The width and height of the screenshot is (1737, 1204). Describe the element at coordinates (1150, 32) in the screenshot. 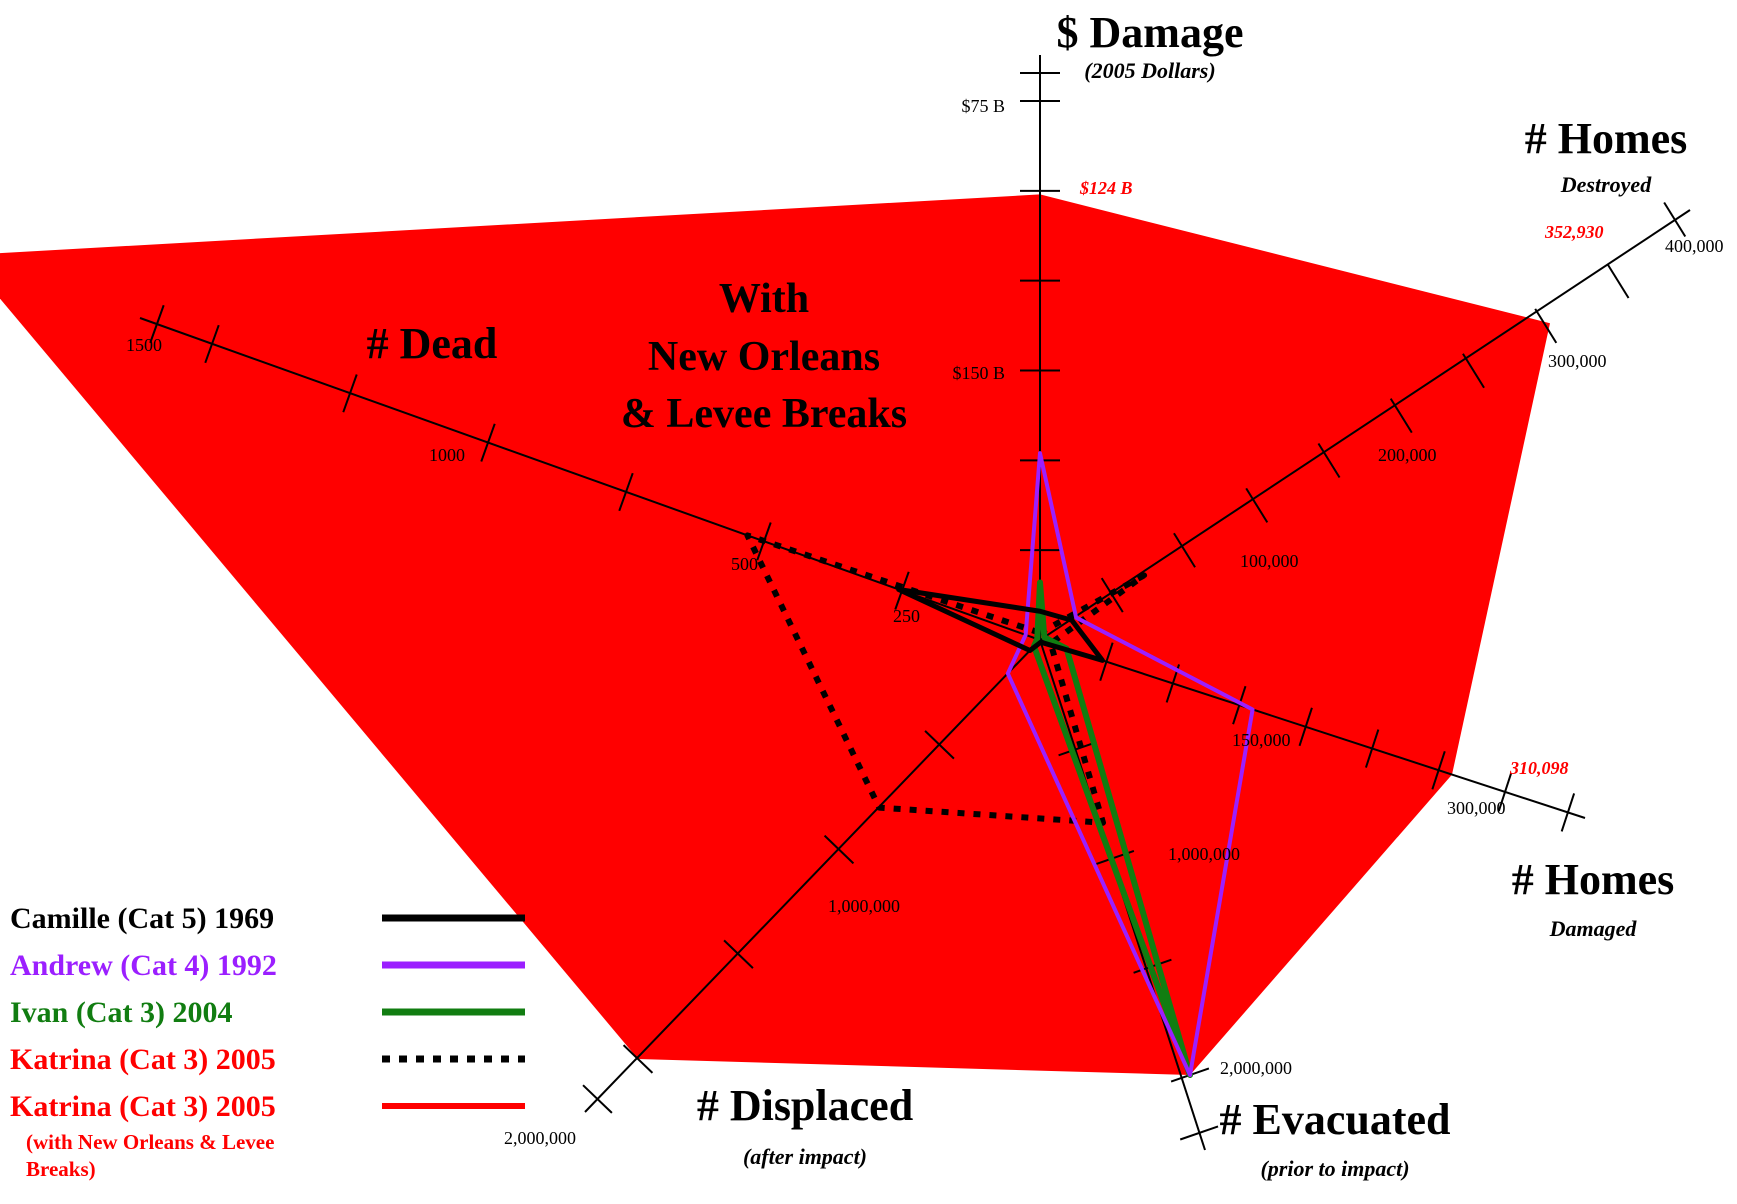

I see `axis-title-damage: $ Damage` at that location.